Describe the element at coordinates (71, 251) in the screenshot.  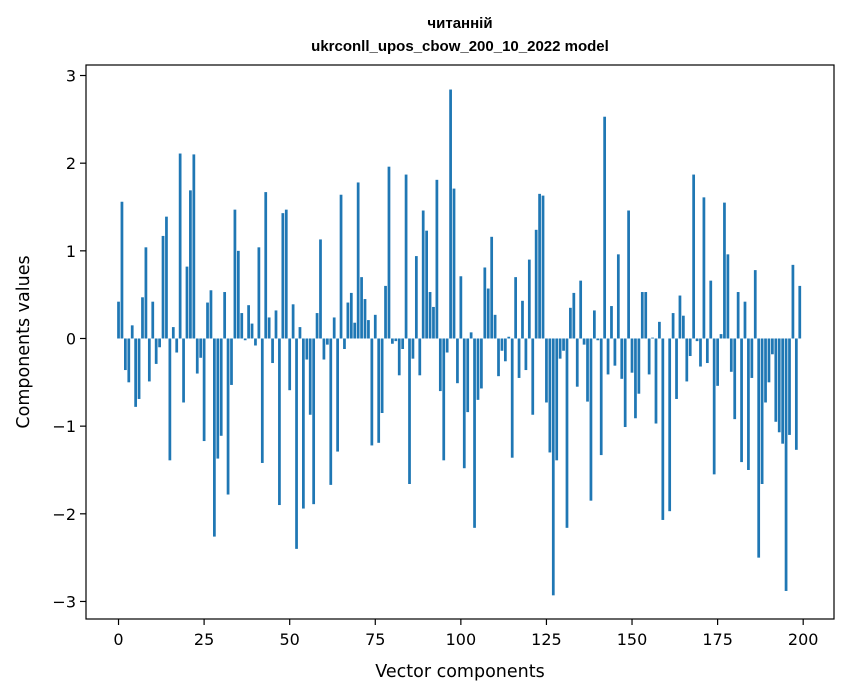
I see `y-tick-label: 1` at that location.